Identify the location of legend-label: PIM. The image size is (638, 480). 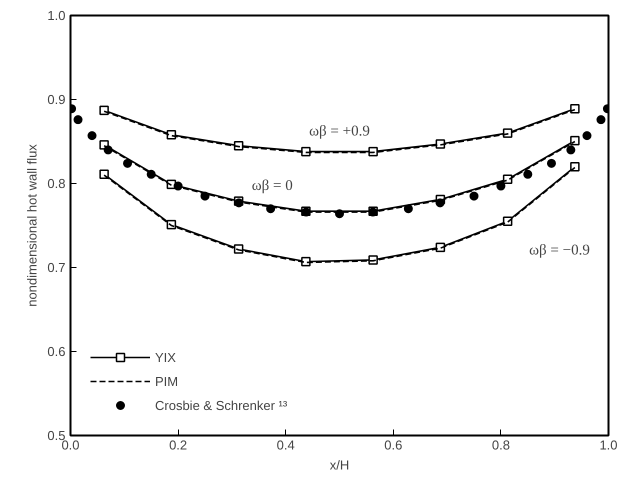
(166, 381).